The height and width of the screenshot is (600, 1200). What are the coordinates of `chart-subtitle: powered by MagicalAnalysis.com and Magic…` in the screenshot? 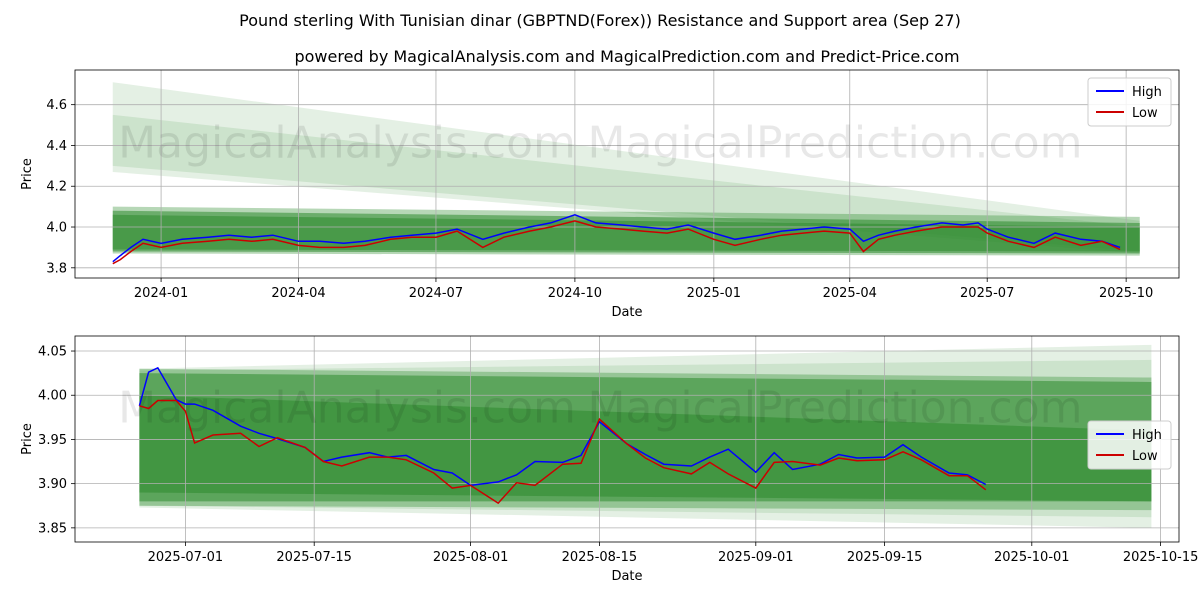 It's located at (626, 56).